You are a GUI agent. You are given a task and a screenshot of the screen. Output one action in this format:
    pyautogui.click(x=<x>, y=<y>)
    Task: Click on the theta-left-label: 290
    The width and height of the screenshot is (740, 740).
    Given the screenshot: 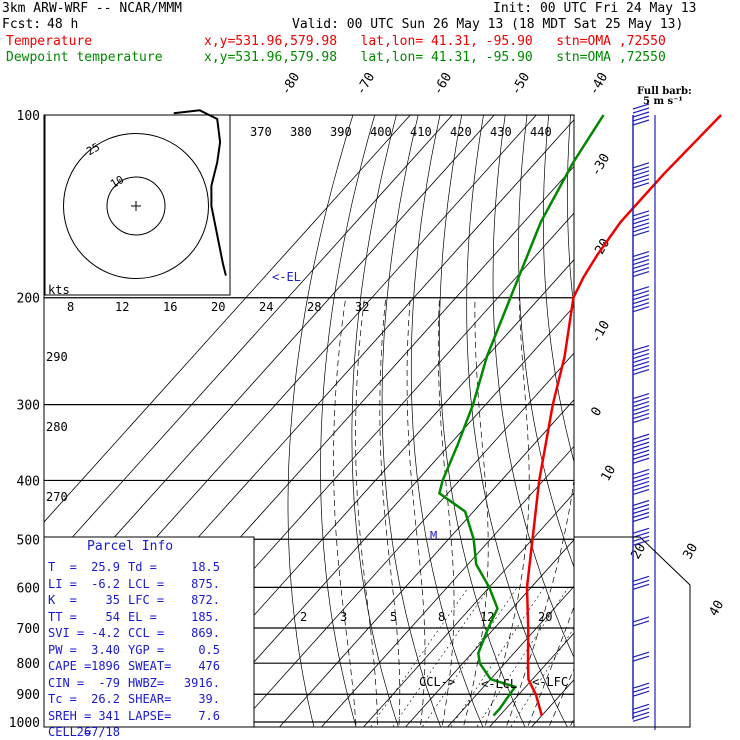 What is the action you would take?
    pyautogui.click(x=57, y=357)
    